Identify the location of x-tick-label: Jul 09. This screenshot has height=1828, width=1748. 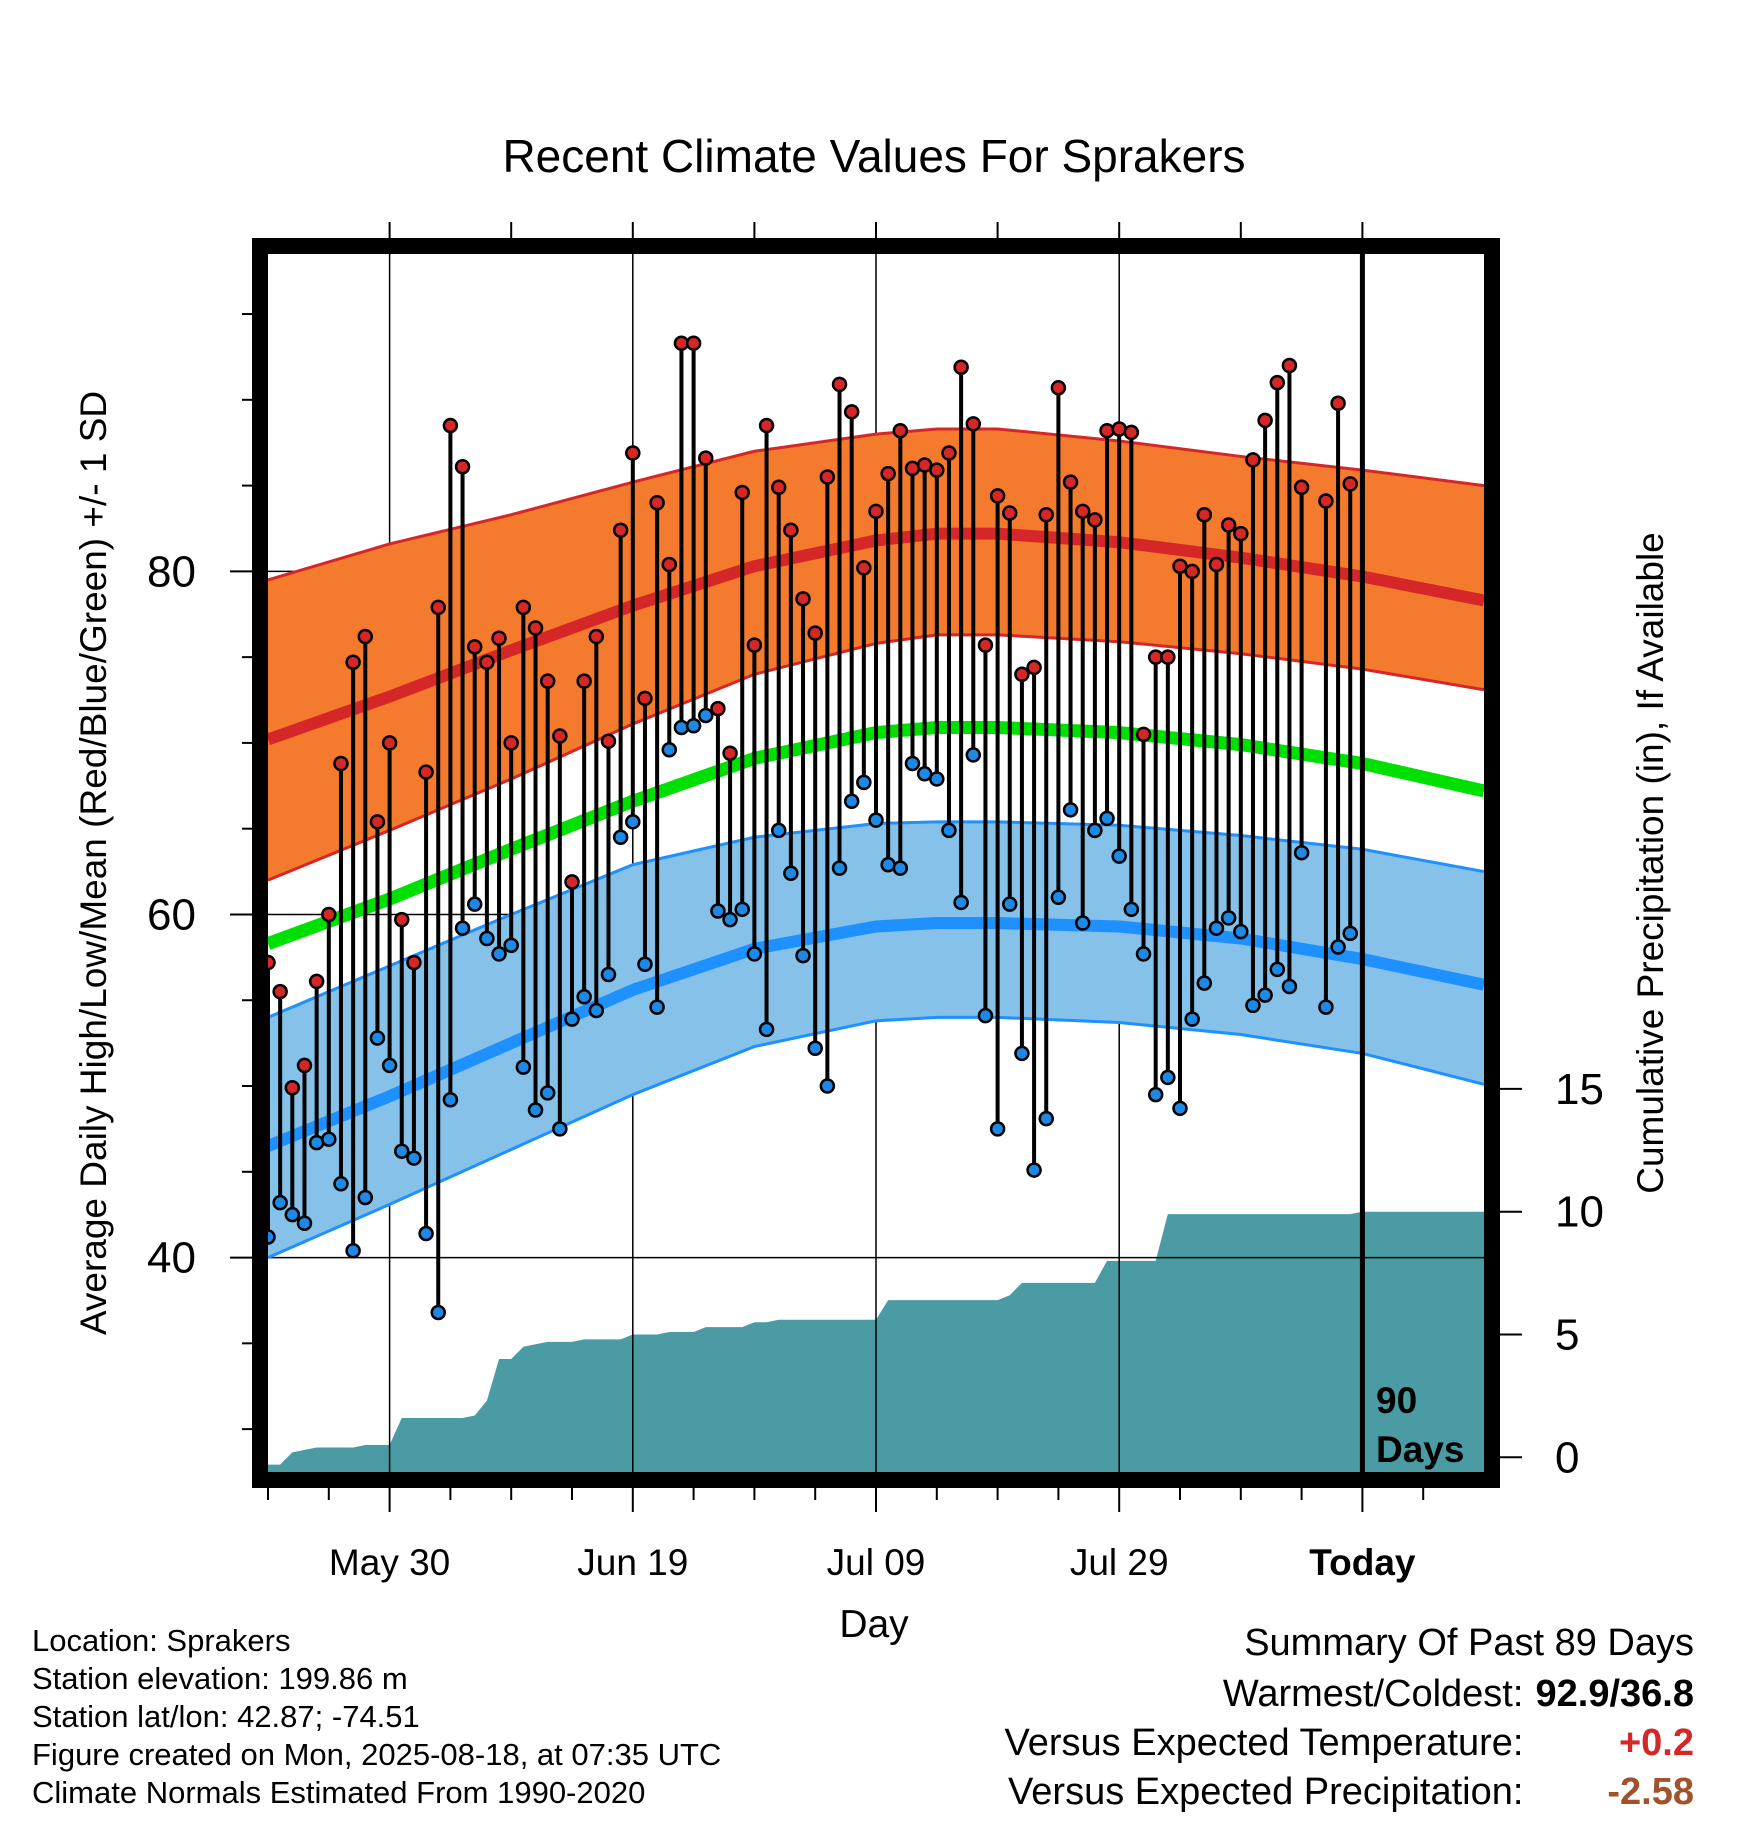
(876, 1562).